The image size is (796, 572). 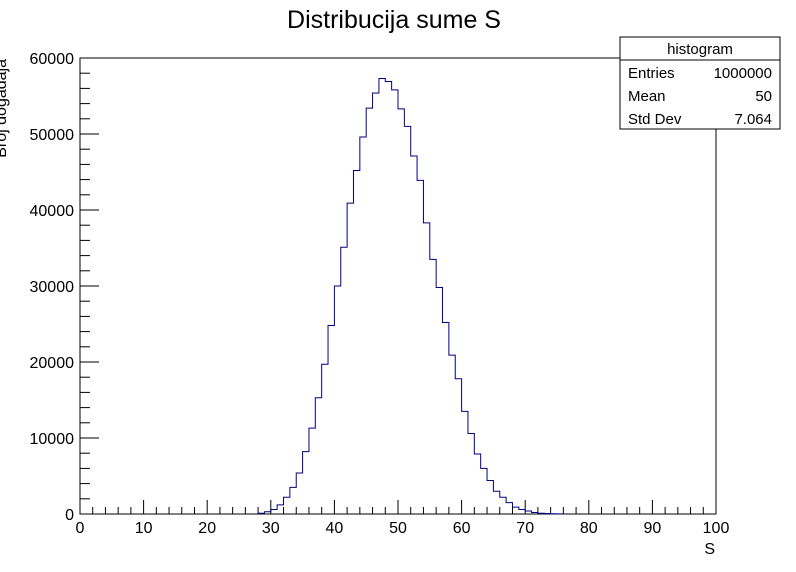 What do you see at coordinates (52, 211) in the screenshot?
I see `y-tick-label: 40000` at bounding box center [52, 211].